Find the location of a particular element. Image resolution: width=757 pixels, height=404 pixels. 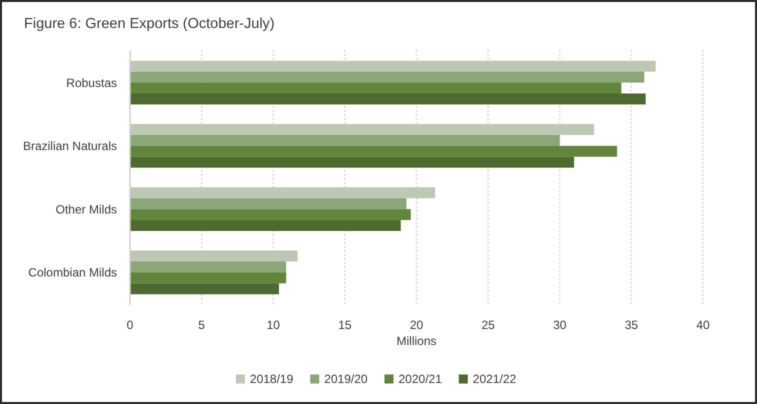

x-tick-label: 15 is located at coordinates (345, 325).